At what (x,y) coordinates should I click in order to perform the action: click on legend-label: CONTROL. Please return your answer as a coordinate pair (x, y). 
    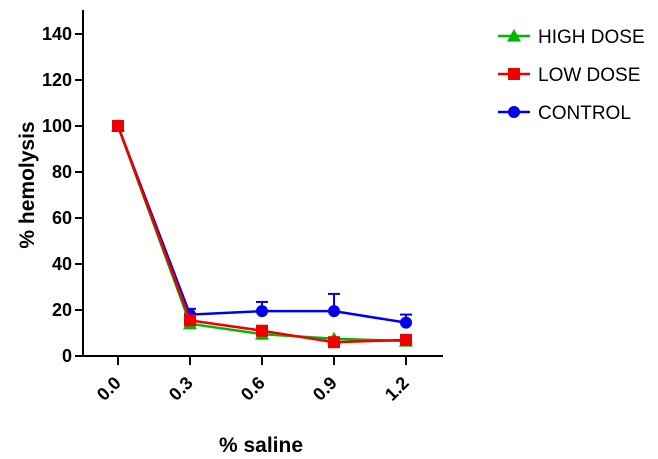
    Looking at the image, I should click on (584, 113).